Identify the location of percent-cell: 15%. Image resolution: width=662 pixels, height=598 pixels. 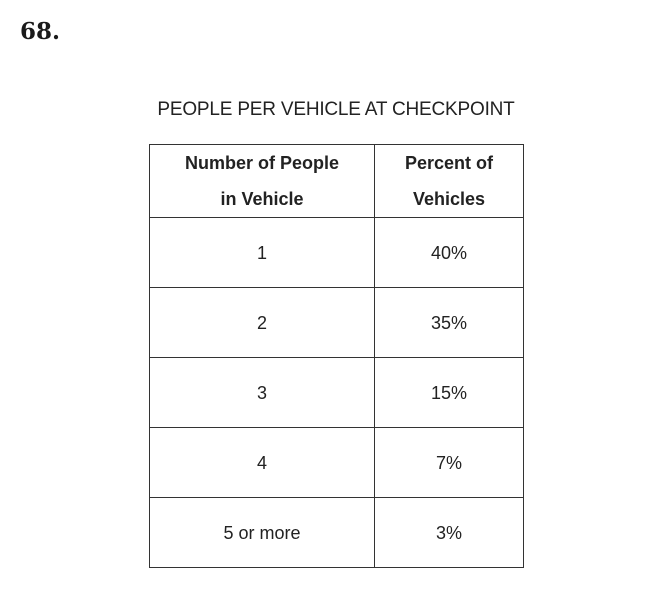
(449, 392).